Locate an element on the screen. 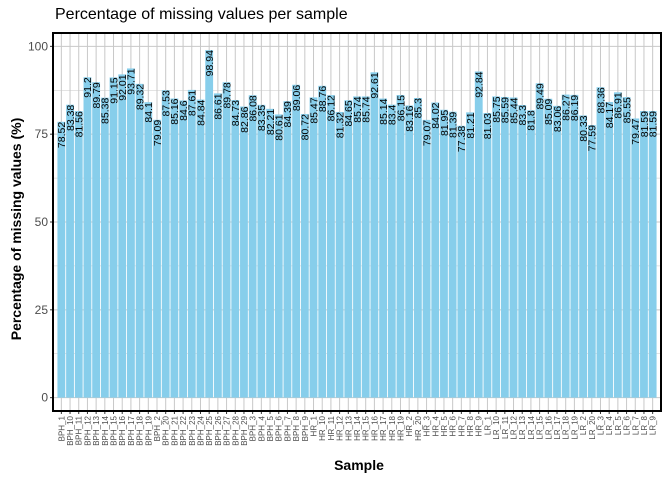  x-tick-label: BPH_5 is located at coordinates (270, 428).